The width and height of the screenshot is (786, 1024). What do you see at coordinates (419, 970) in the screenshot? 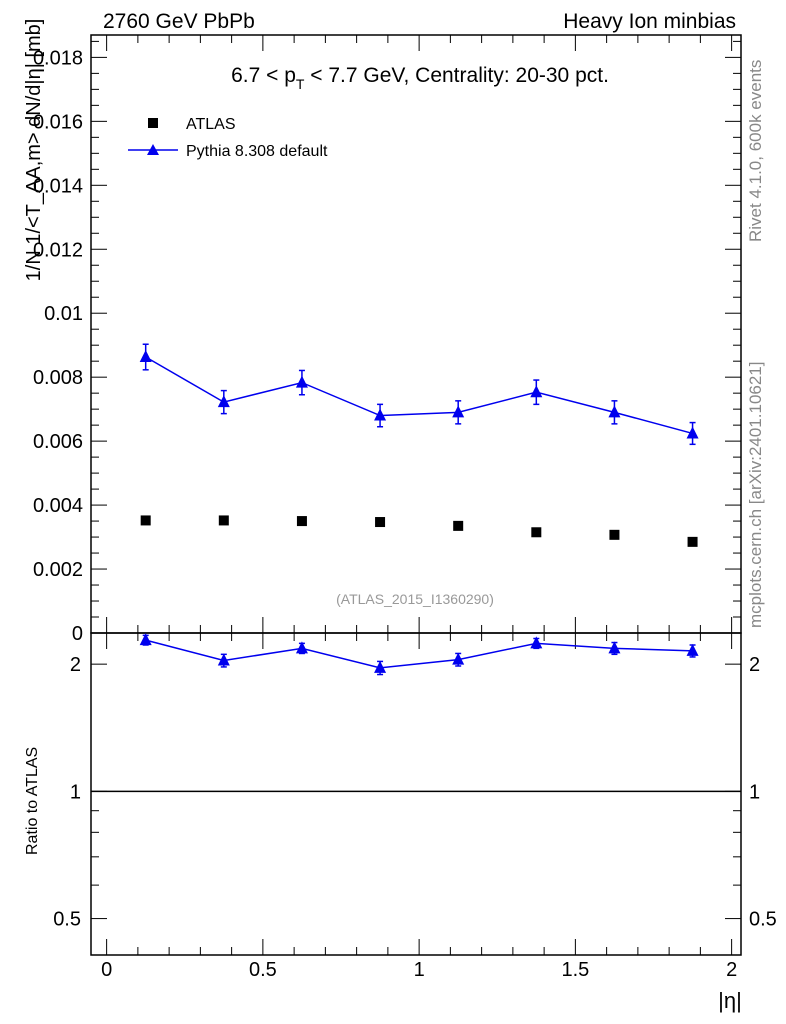
I see `x-tick-label: 1` at bounding box center [419, 970].